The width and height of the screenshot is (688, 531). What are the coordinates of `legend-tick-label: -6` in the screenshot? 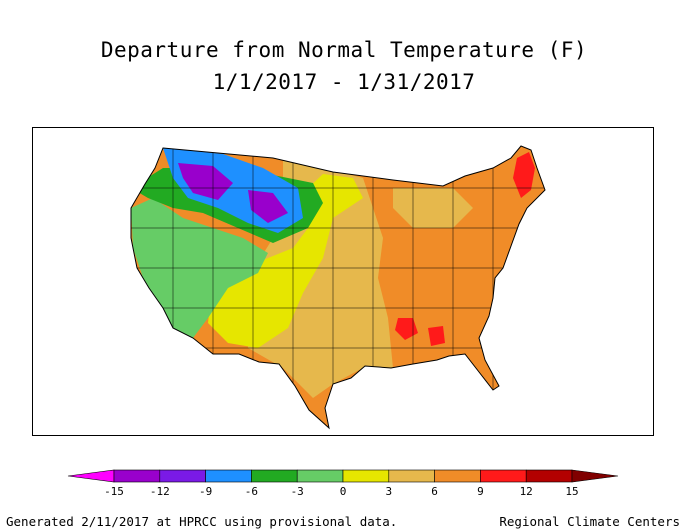 It's located at (251, 491).